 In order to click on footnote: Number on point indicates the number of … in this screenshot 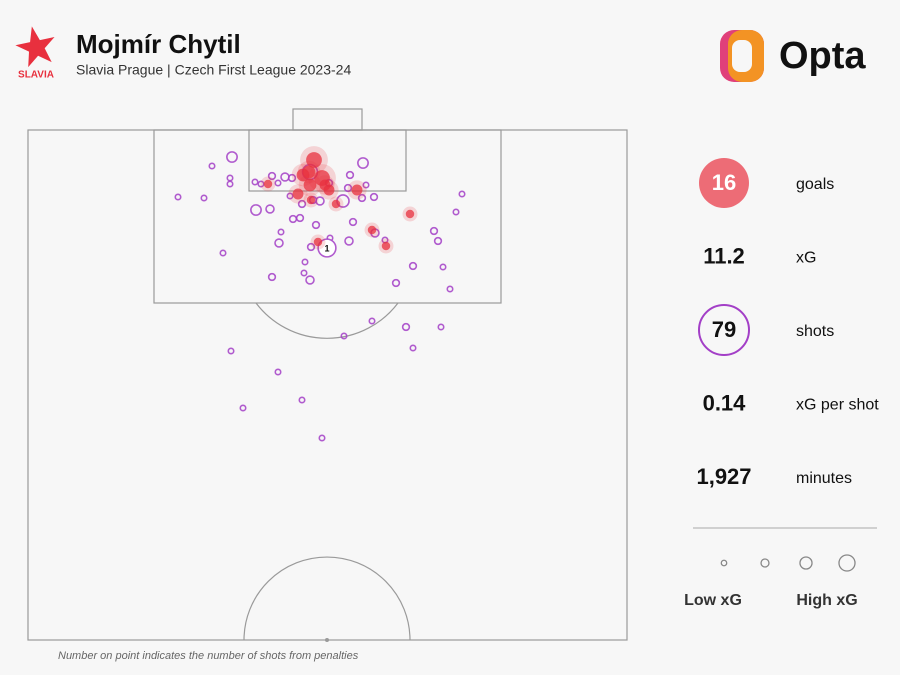, I will do `click(208, 656)`.